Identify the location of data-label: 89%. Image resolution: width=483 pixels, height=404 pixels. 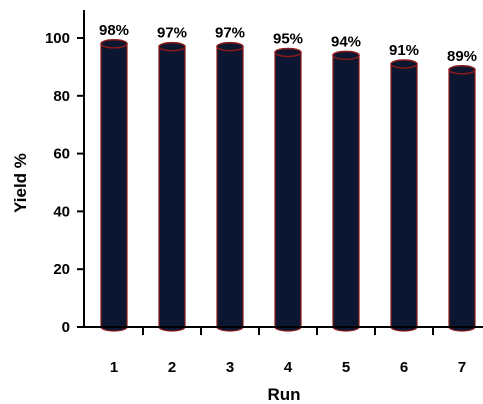
(462, 56).